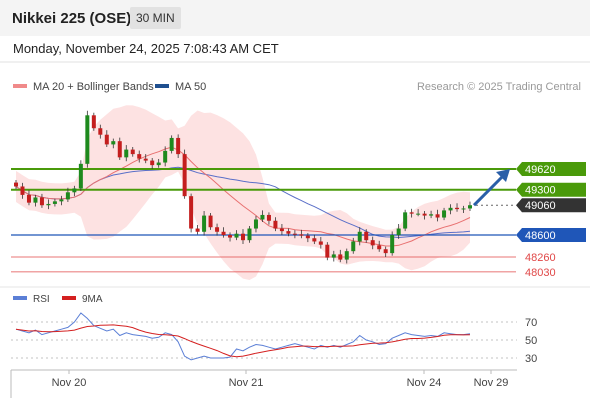  What do you see at coordinates (20, 298) in the screenshot?
I see `rsi-legend-swatch` at bounding box center [20, 298].